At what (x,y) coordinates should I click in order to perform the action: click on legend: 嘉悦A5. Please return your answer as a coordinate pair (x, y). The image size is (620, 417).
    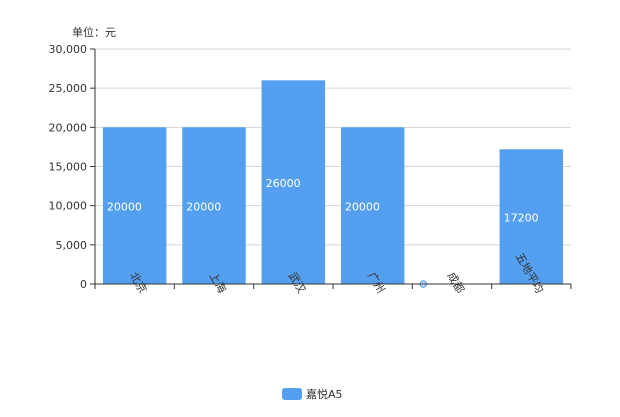
    Looking at the image, I should click on (312, 394).